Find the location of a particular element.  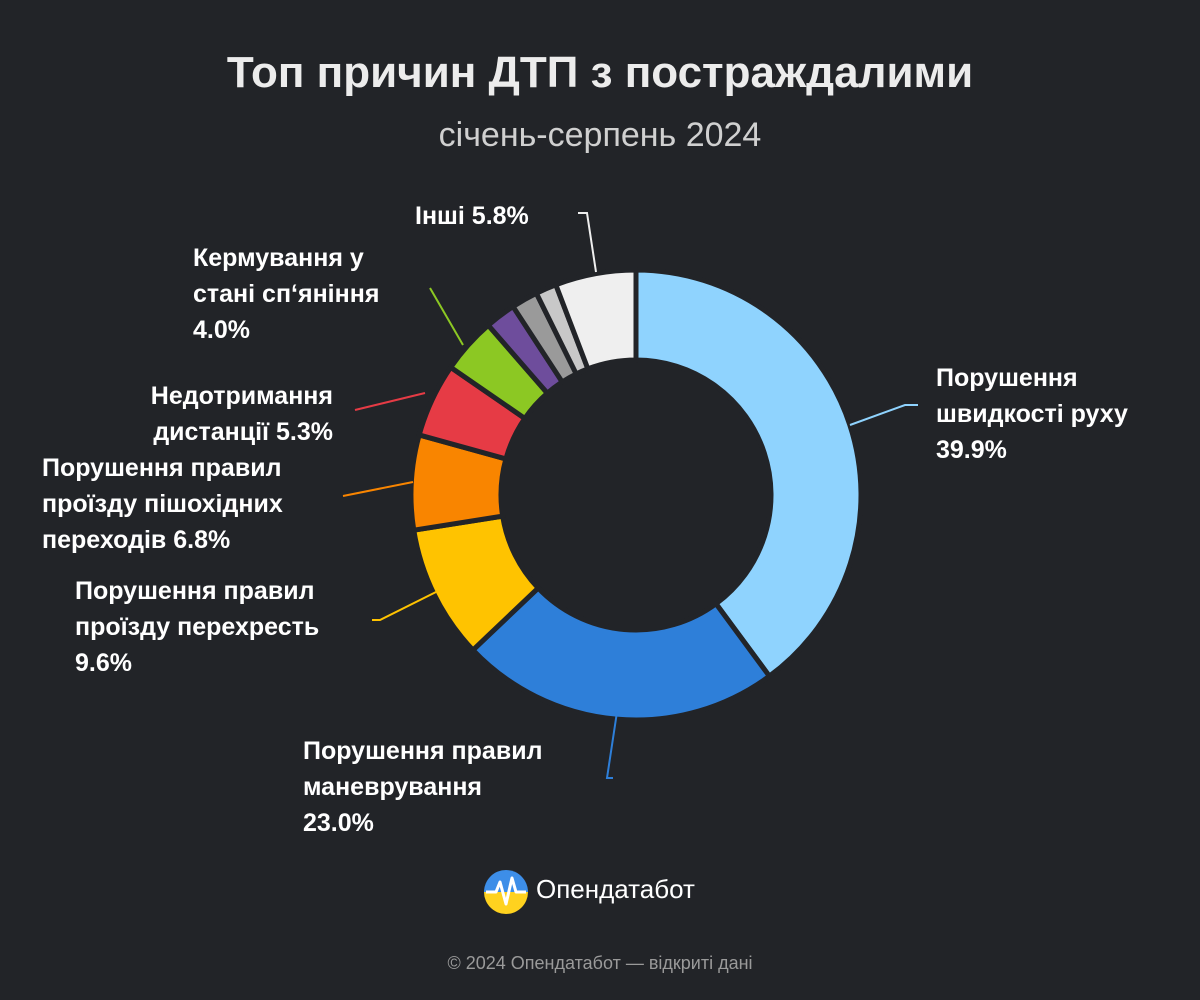

data-label: Недотримання дистанції 5.3% is located at coordinates (218, 414).